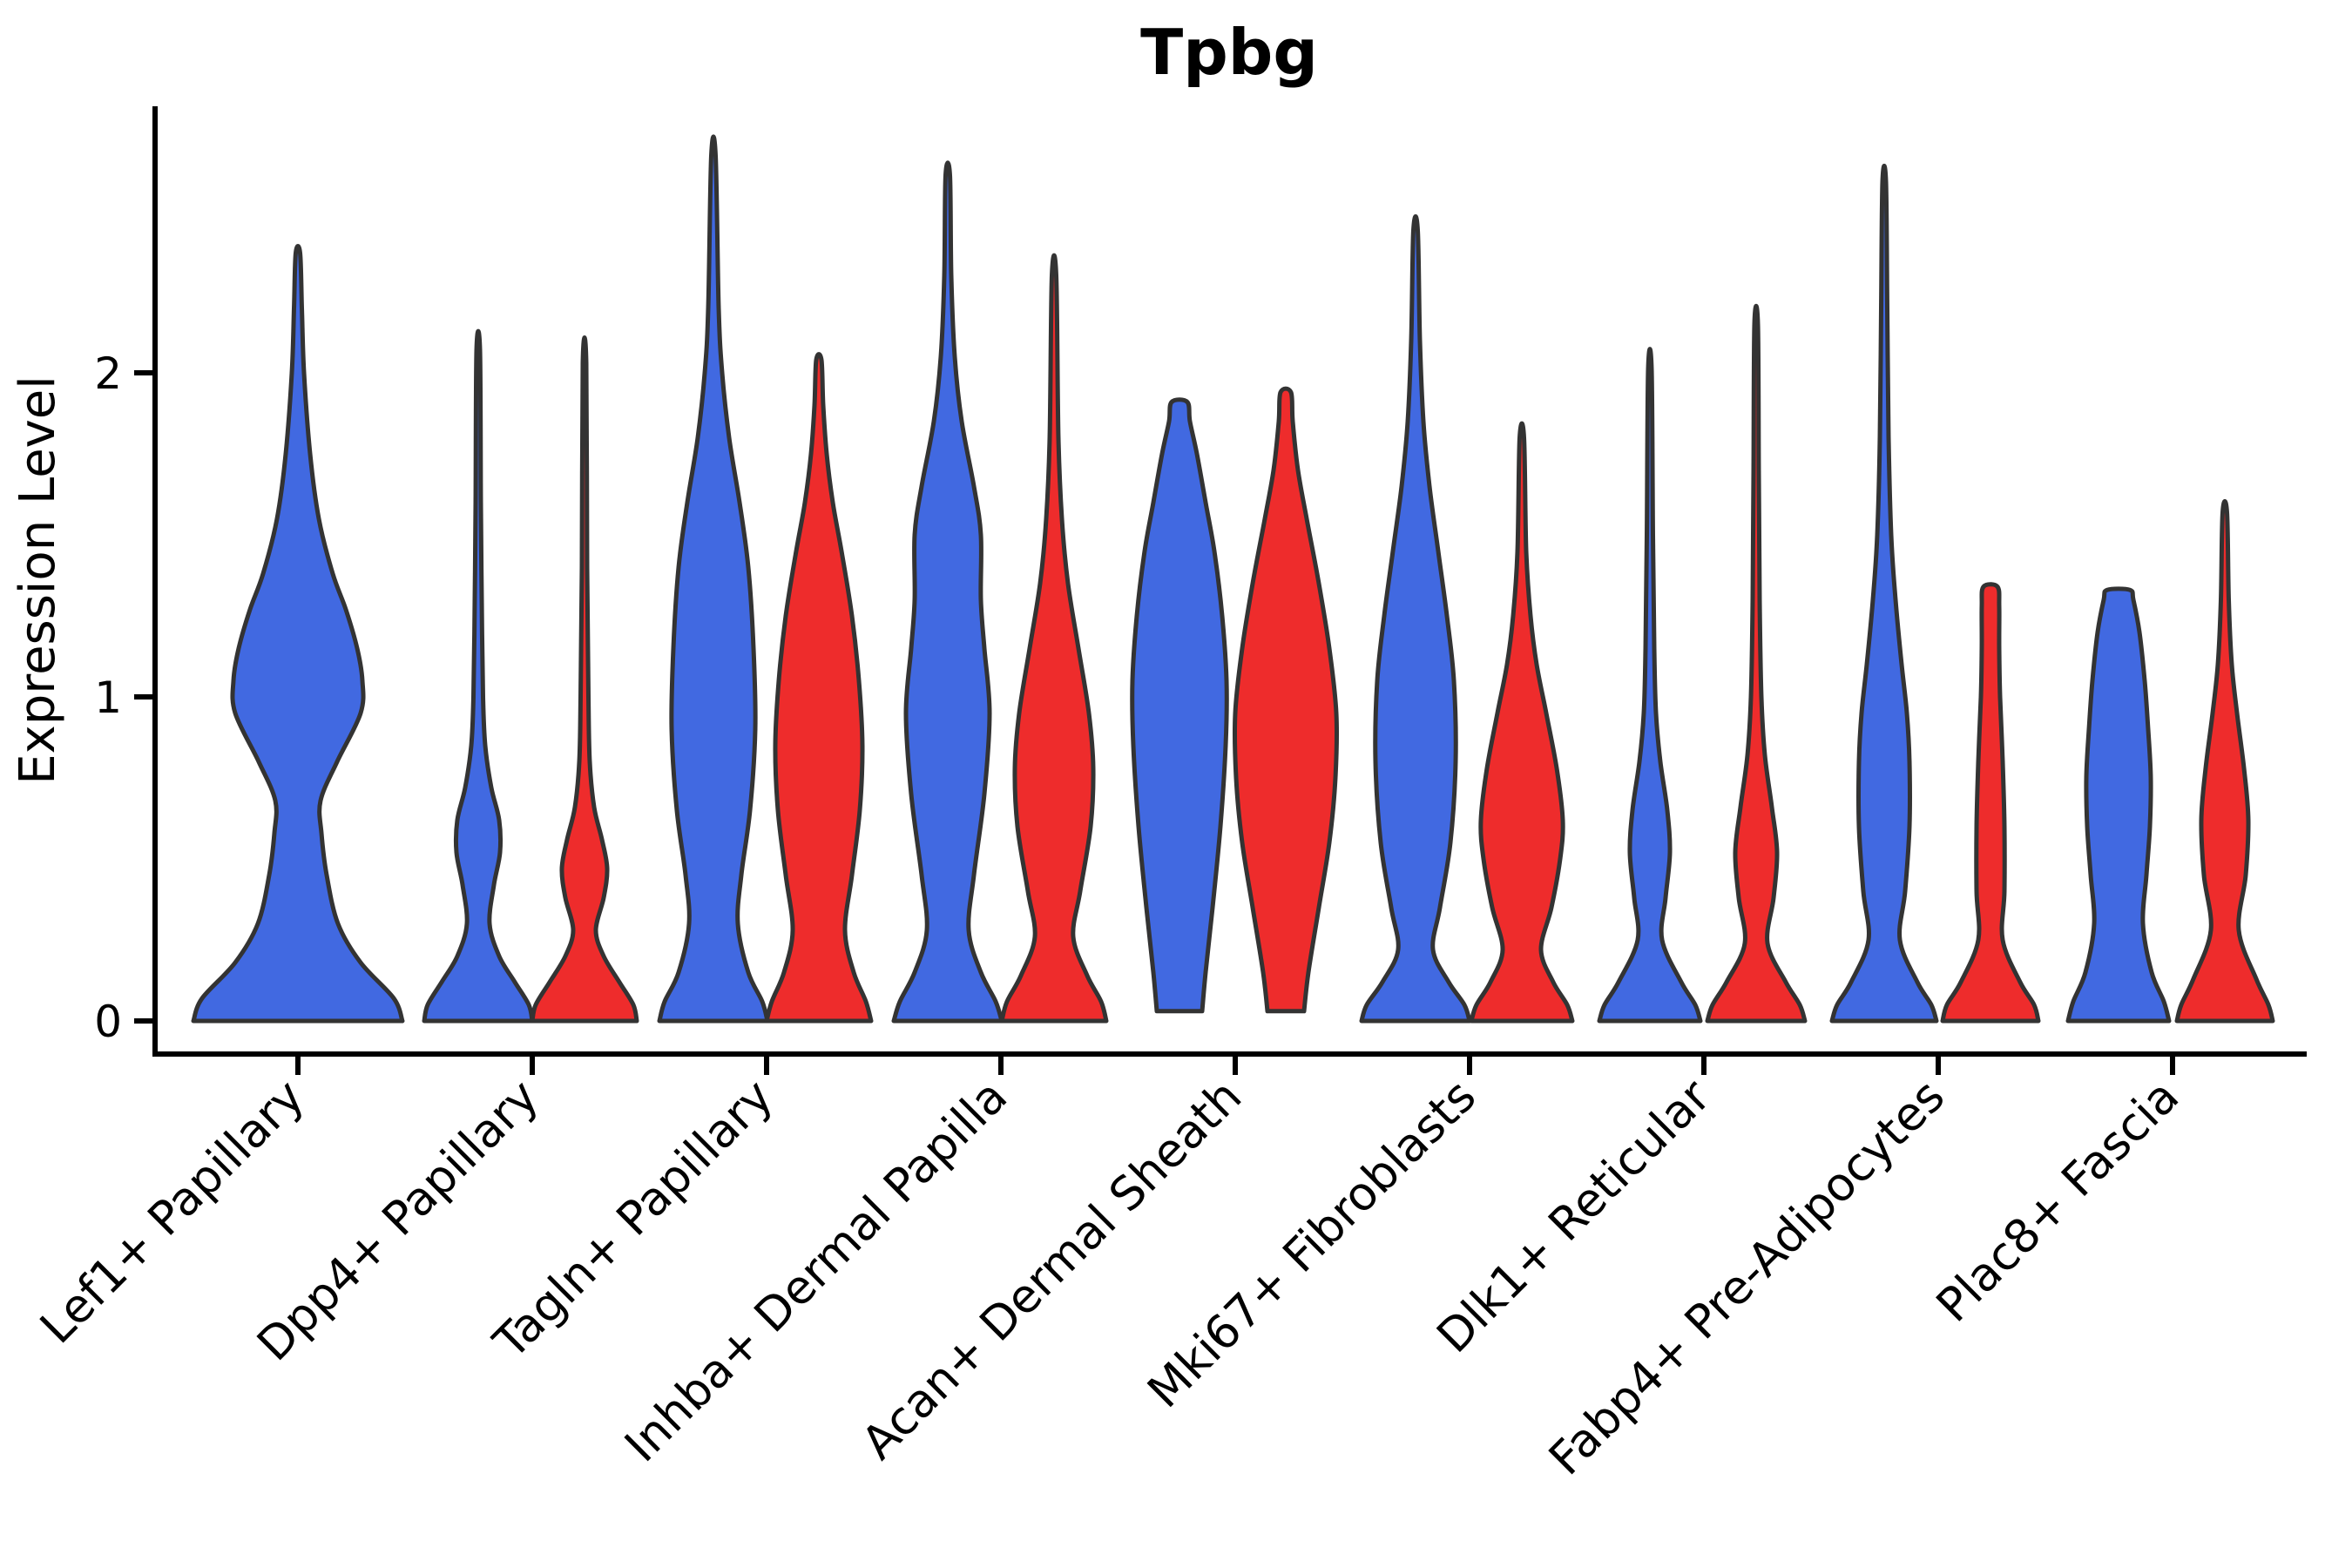  Describe the element at coordinates (584, 679) in the screenshot. I see `violin-dpp4-papillary-red` at that location.